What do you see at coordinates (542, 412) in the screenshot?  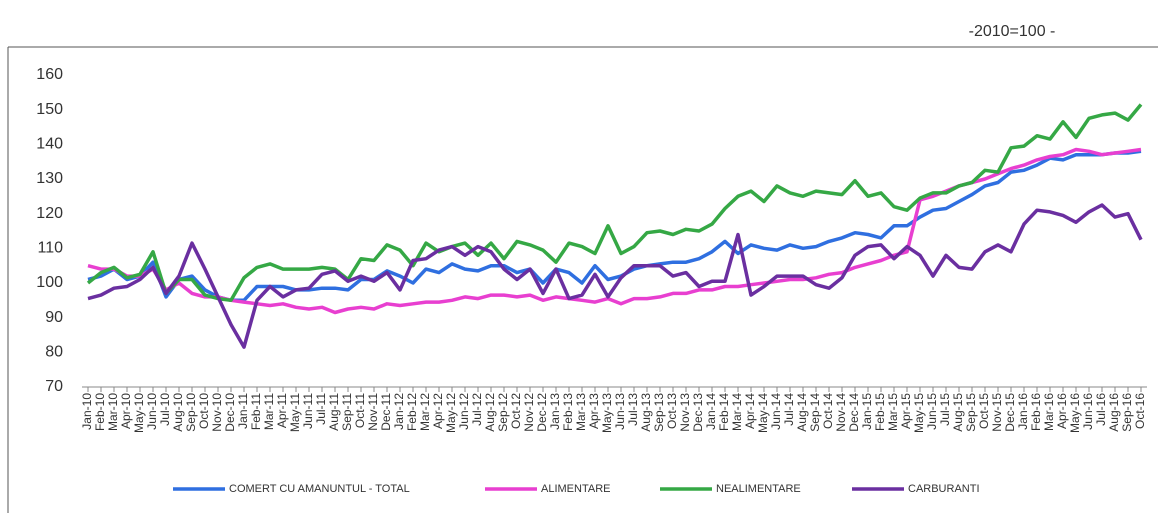 I see `x-tick-label: Dec-12` at bounding box center [542, 412].